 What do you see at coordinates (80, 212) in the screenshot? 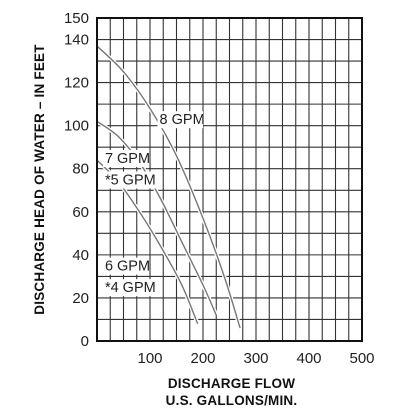
I see `y-tick-label: 60` at bounding box center [80, 212].